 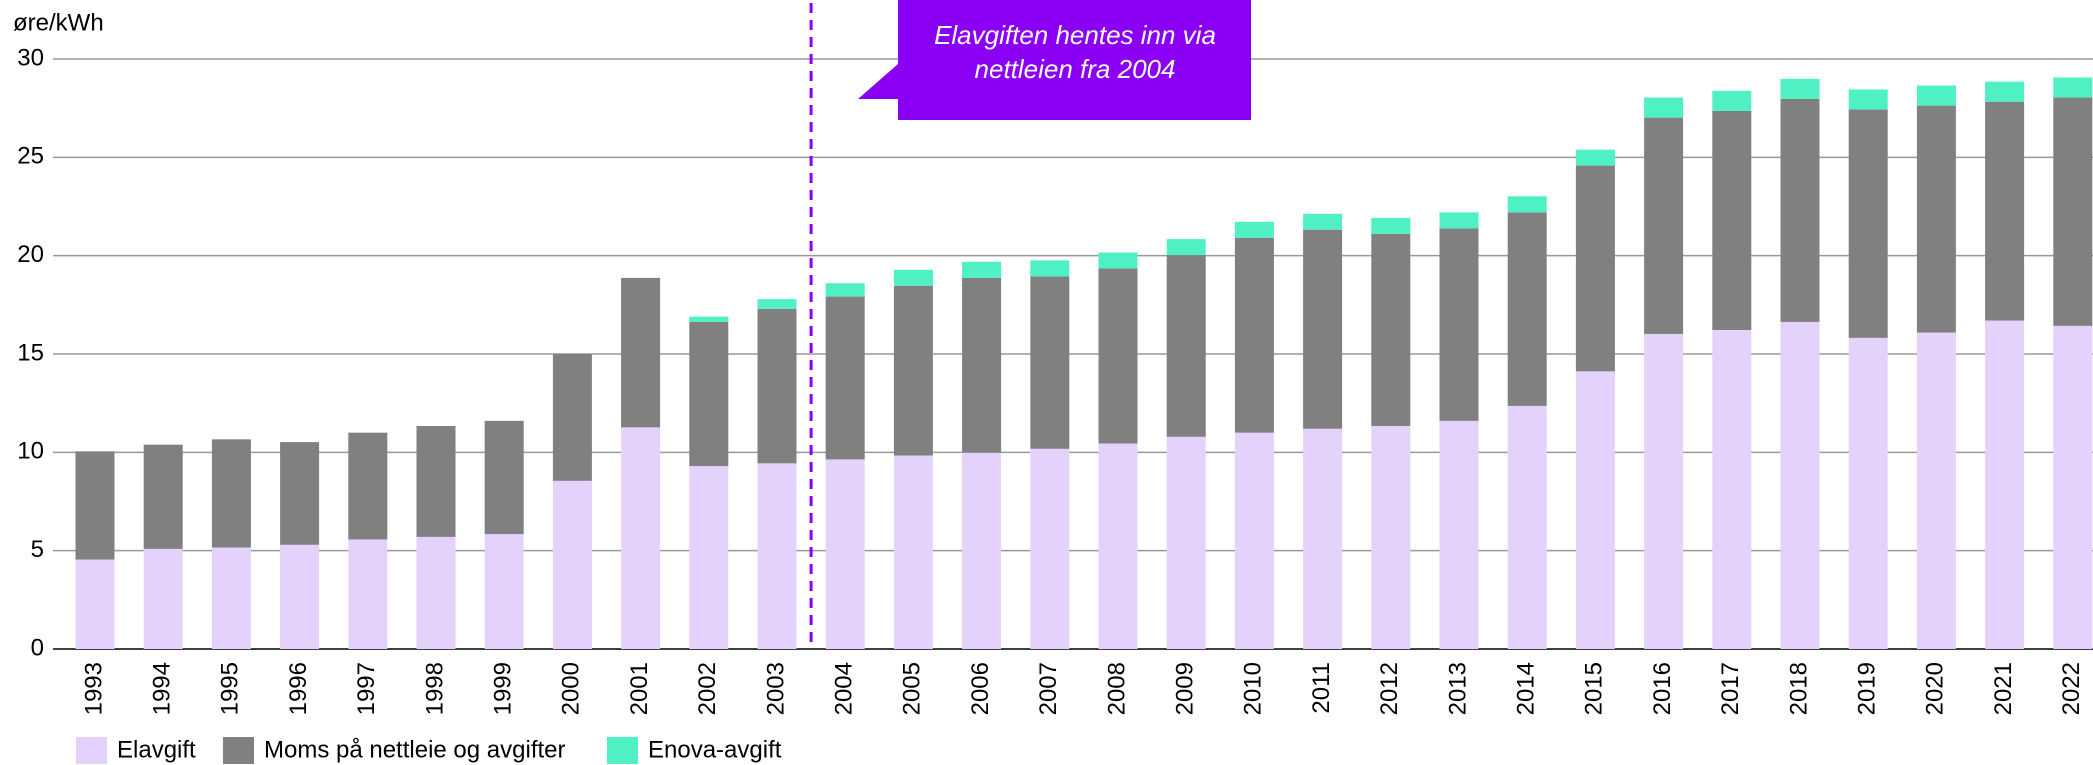 What do you see at coordinates (1185, 688) in the screenshot?
I see `x-tick-label: 2009` at bounding box center [1185, 688].